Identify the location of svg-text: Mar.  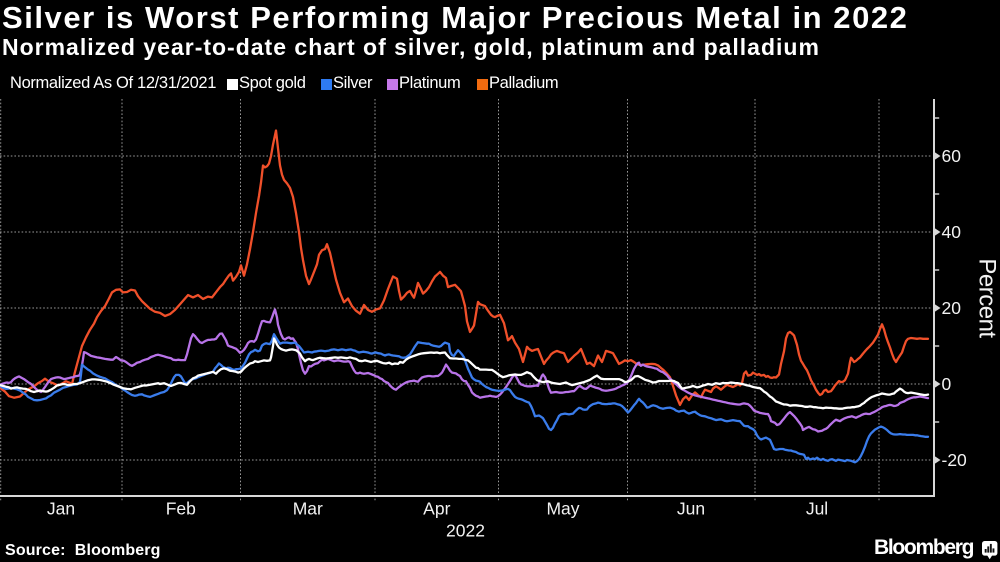
(308, 509).